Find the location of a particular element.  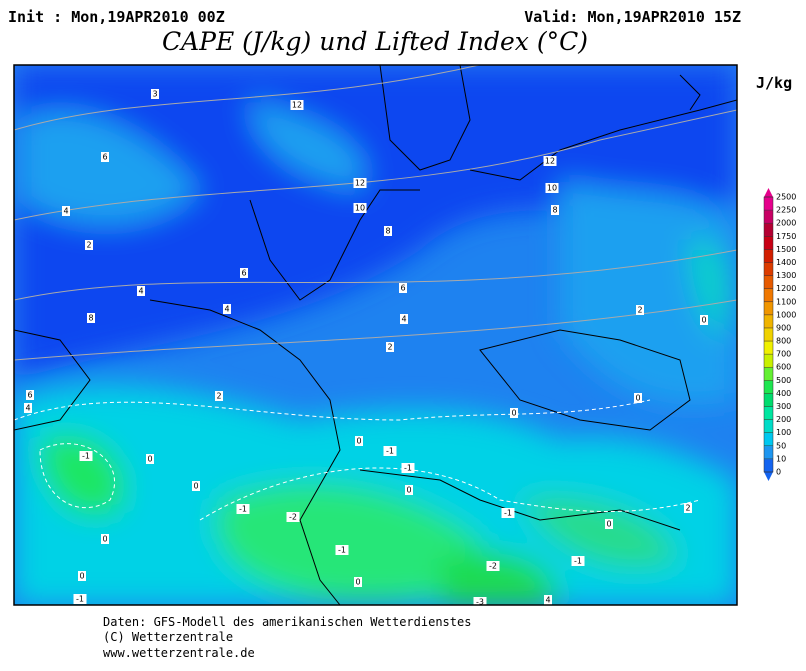

contour-label: -3 is located at coordinates (480, 602).